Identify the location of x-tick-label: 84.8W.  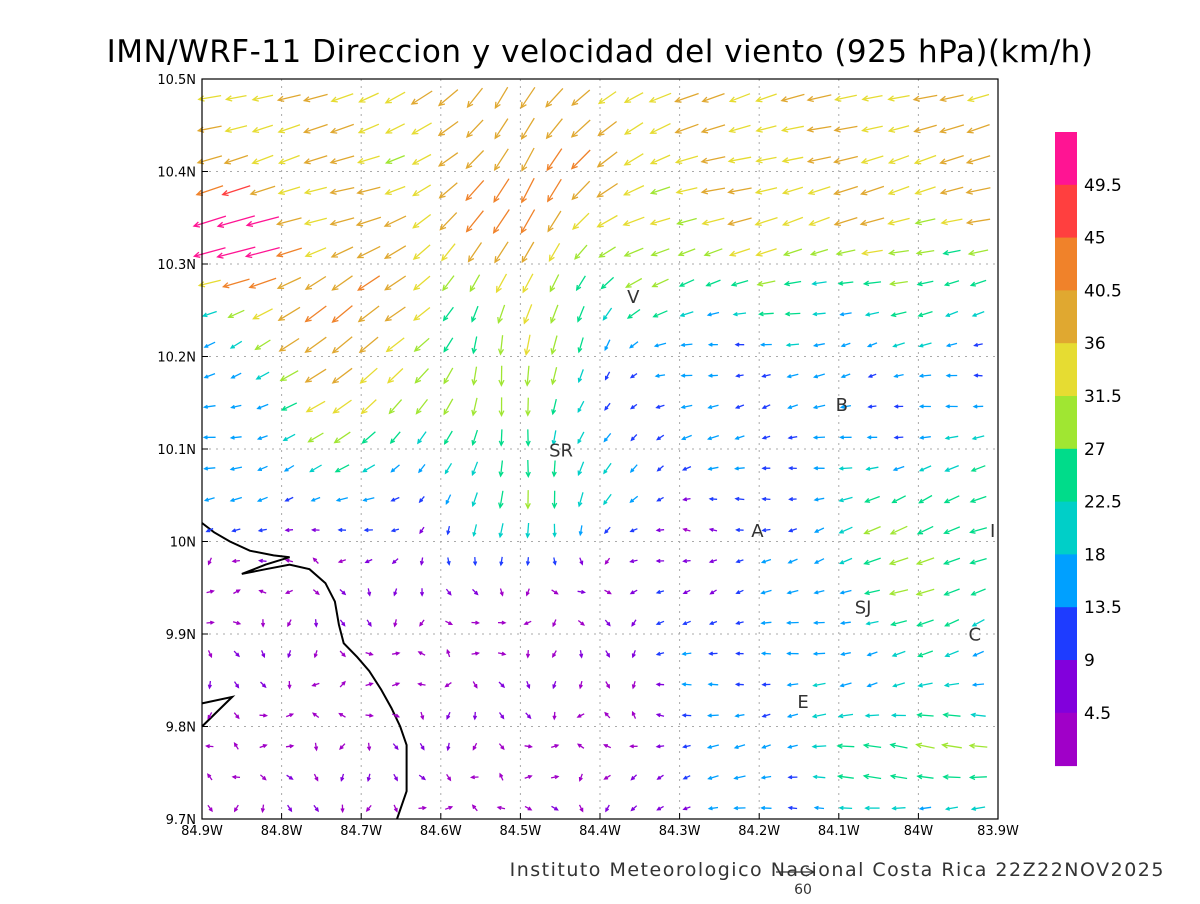
(282, 831).